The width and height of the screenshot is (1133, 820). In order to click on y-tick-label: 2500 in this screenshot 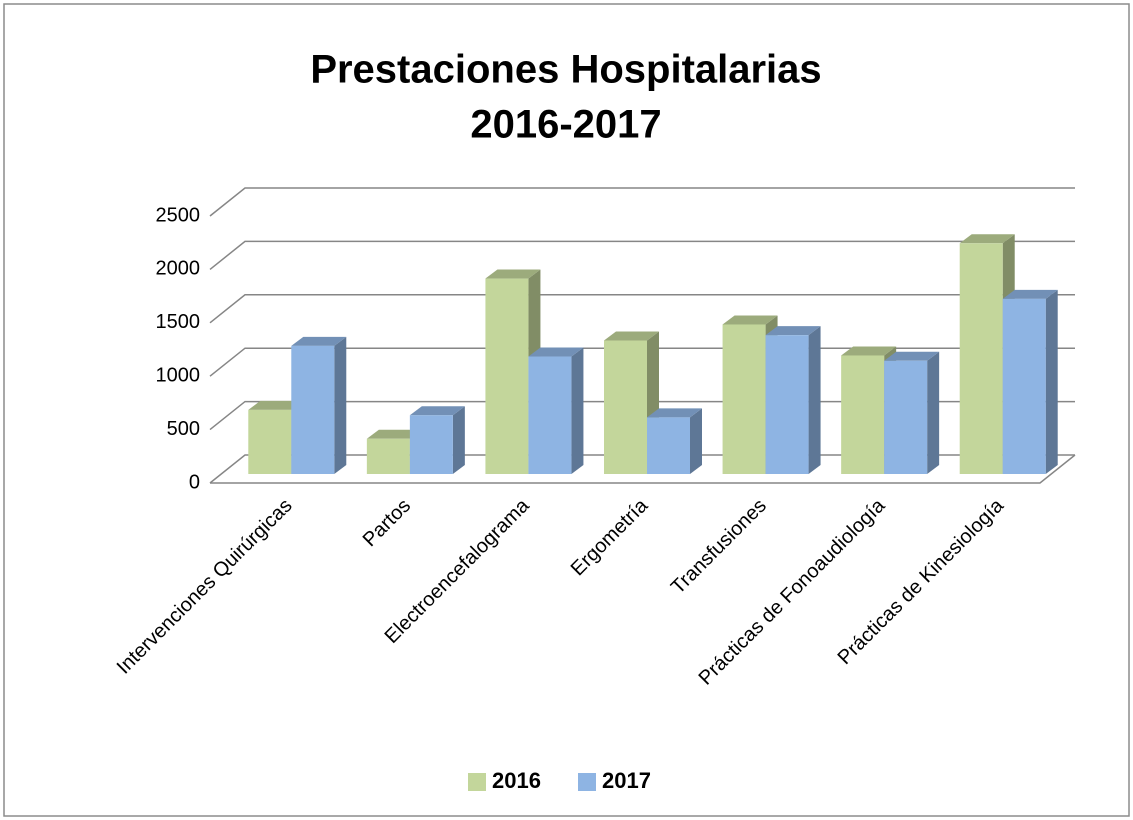, I will do `click(178, 215)`.